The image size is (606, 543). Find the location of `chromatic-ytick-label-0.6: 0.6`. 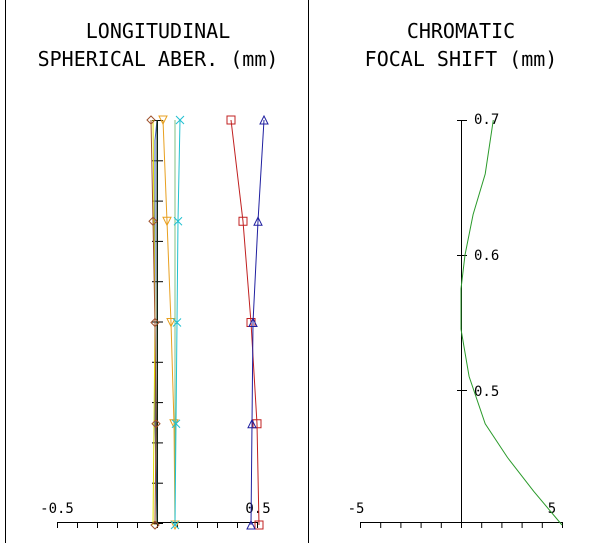

chromatic-ytick-label-0.6: 0.6 is located at coordinates (486, 256).